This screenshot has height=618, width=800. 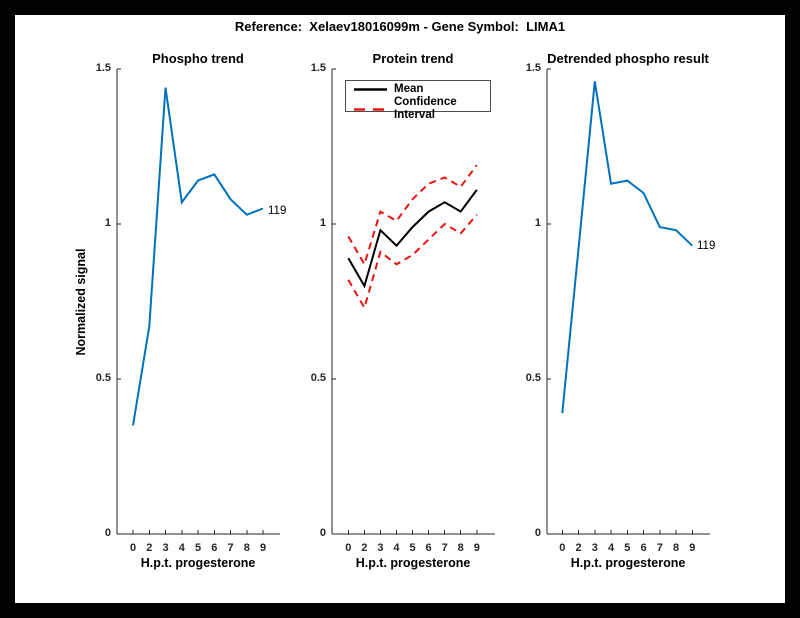 What do you see at coordinates (706, 246) in the screenshot?
I see `end-label-detrended: 119` at bounding box center [706, 246].